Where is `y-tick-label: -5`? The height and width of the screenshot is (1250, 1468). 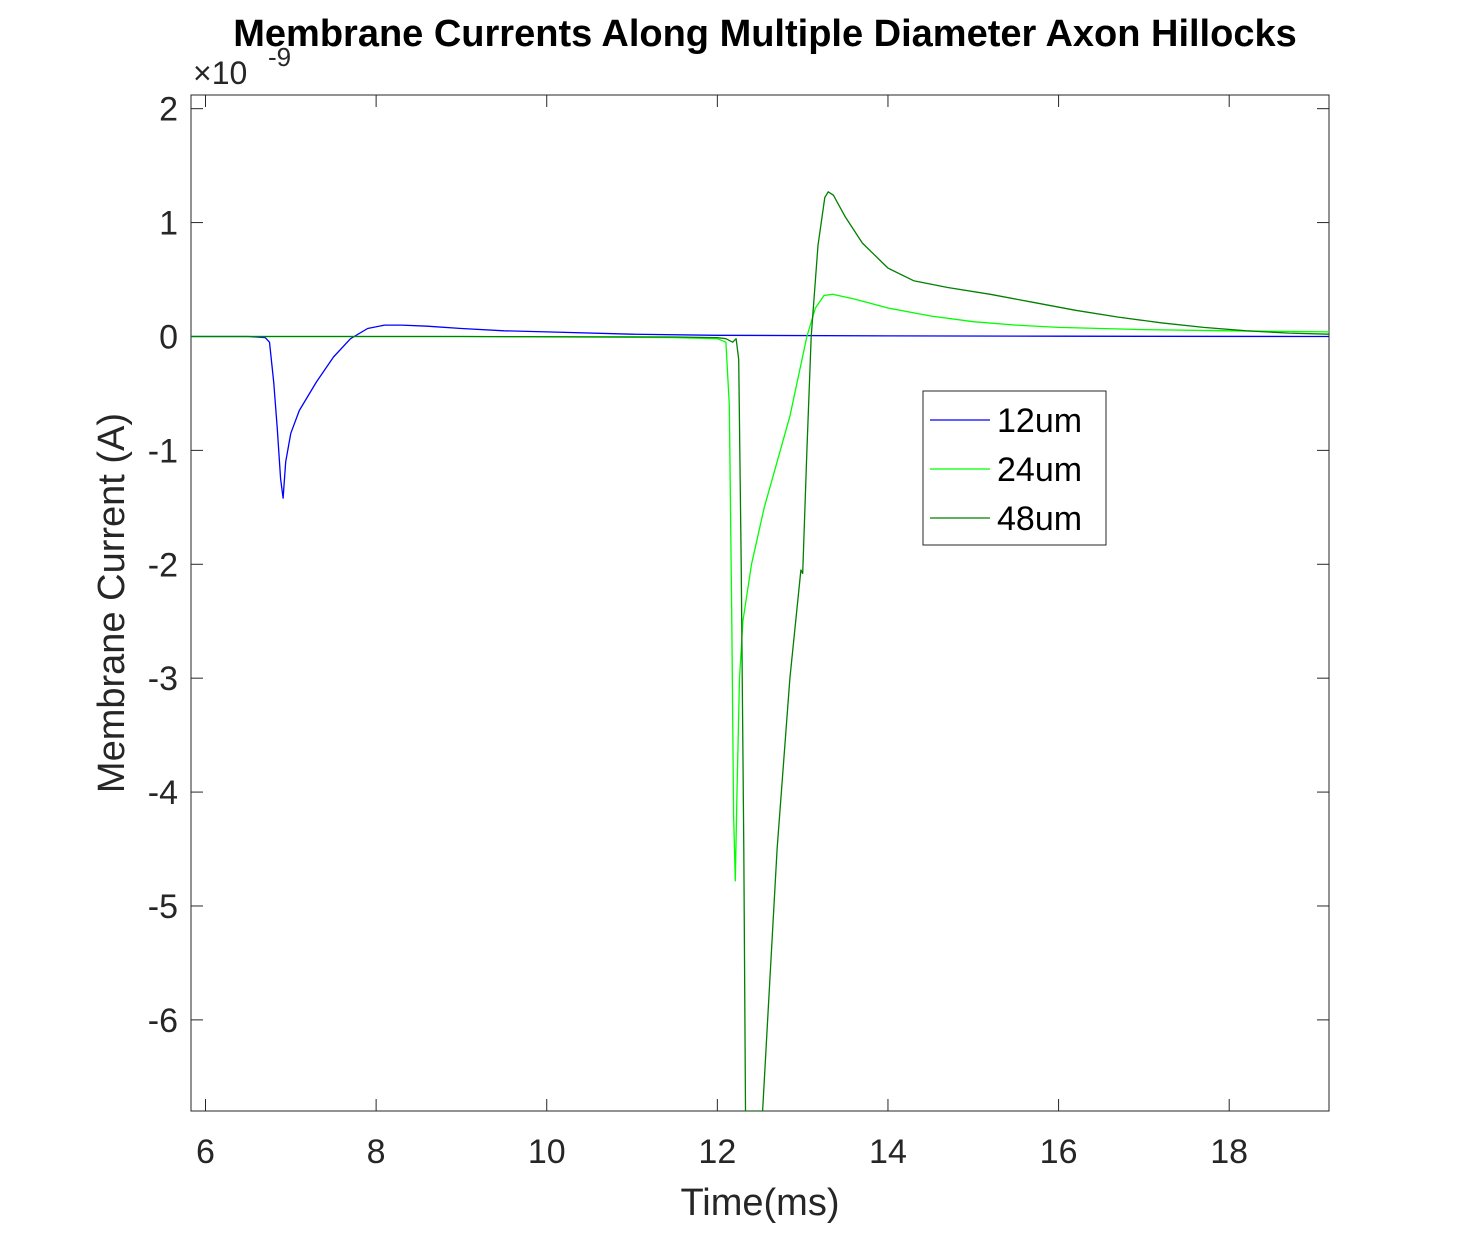 y-tick-label: -5 is located at coordinates (163, 907).